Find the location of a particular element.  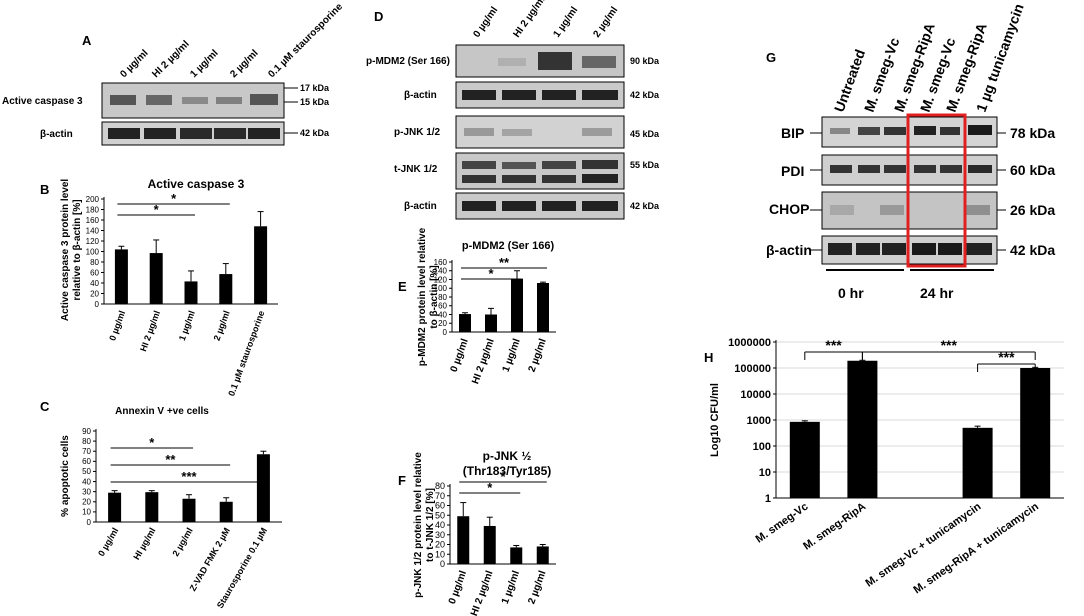

panel-letter-d: D is located at coordinates (378, 16).